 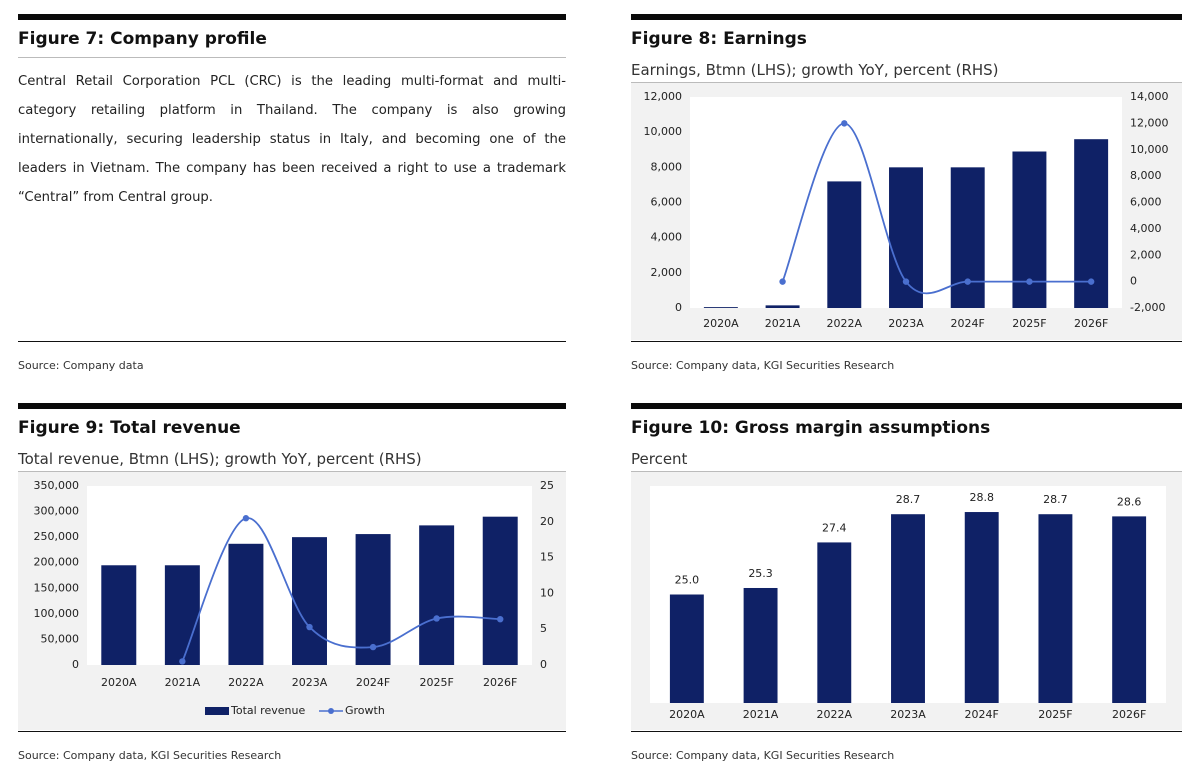 I want to click on figure-7-top-rule, so click(x=292, y=17).